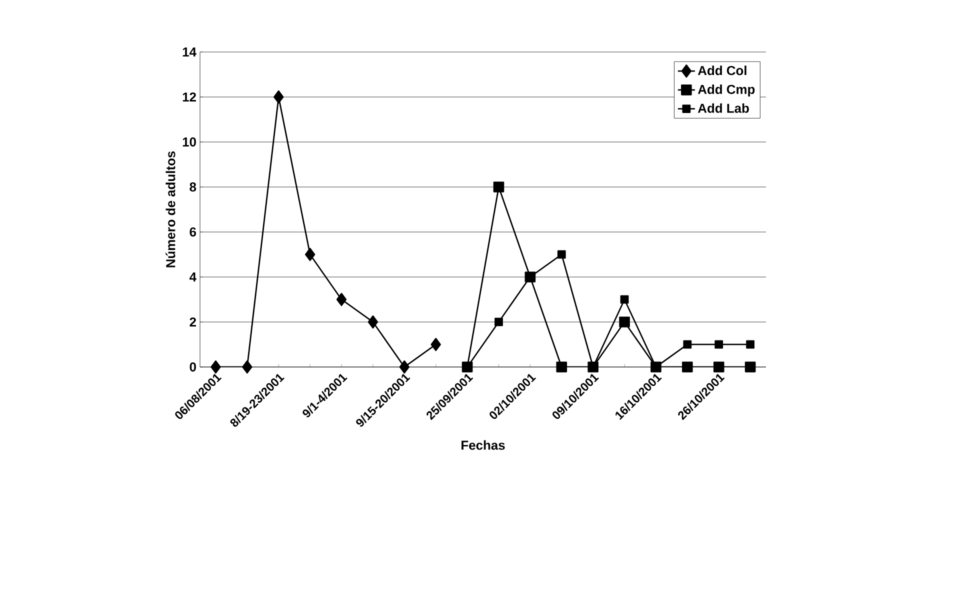 The height and width of the screenshot is (607, 973). I want to click on y-tick-label: 2, so click(193, 322).